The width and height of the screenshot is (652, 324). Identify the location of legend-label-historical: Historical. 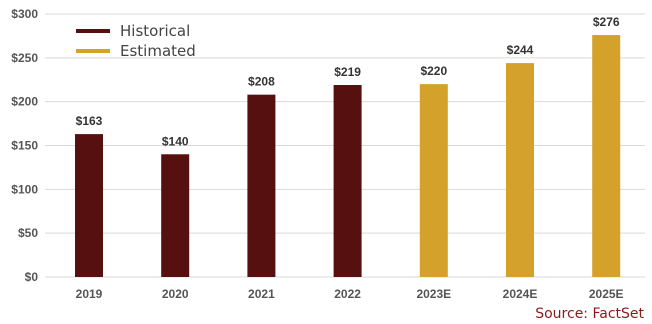
(155, 31).